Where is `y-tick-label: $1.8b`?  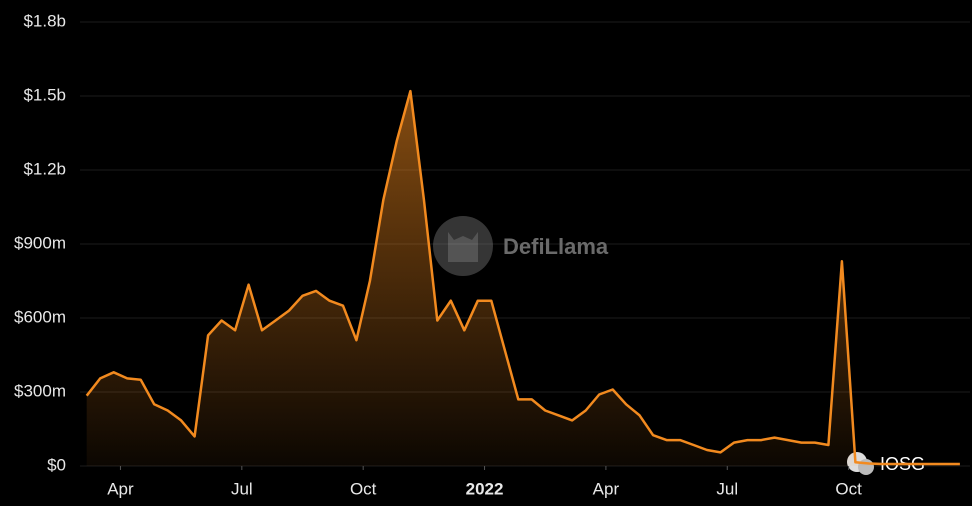 y-tick-label: $1.8b is located at coordinates (44, 20).